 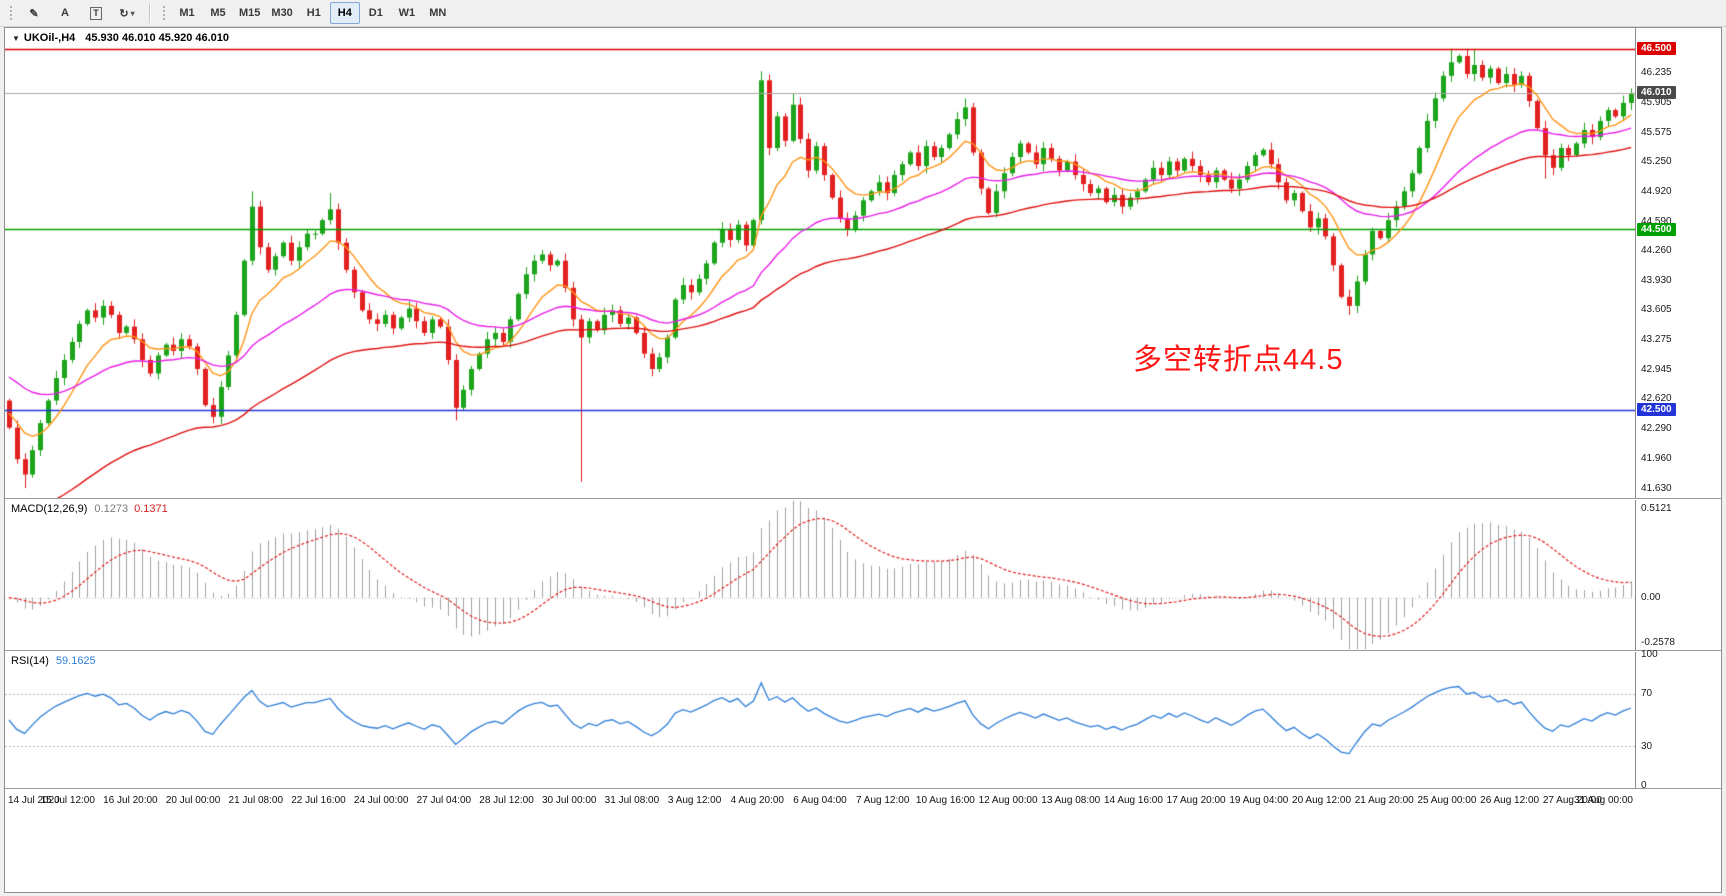 What do you see at coordinates (863, 499) in the screenshot?
I see `panel-splitter` at bounding box center [863, 499].